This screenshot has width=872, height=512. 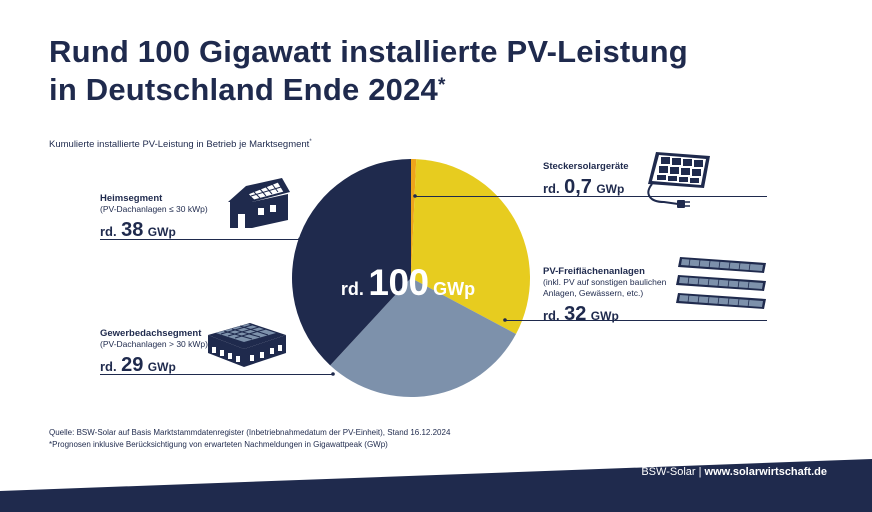 I want to click on leader-steckersolargeraete, so click(x=591, y=196).